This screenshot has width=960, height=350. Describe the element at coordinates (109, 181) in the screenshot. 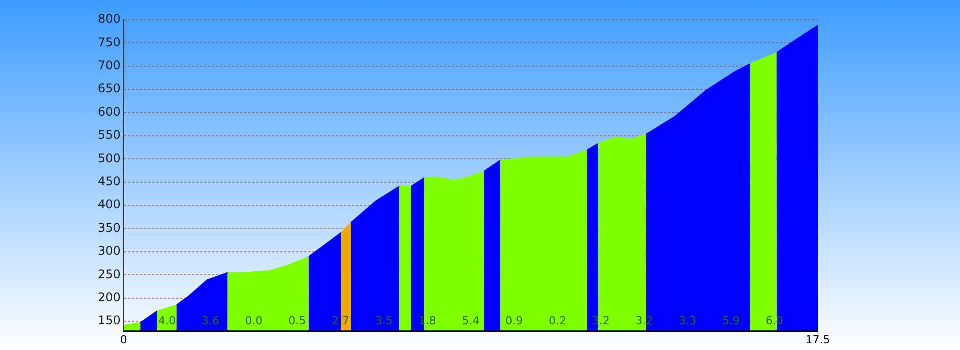

I see `y-tick-label: 450` at that location.